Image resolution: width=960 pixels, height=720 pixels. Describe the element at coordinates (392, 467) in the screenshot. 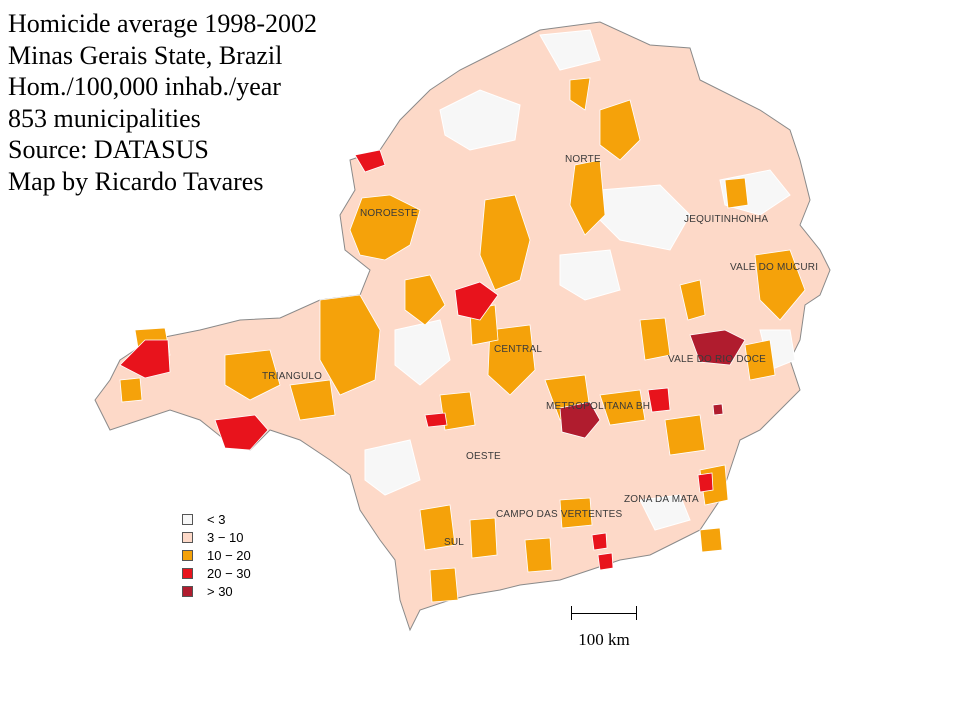

I see `area-lt3-south-west` at that location.